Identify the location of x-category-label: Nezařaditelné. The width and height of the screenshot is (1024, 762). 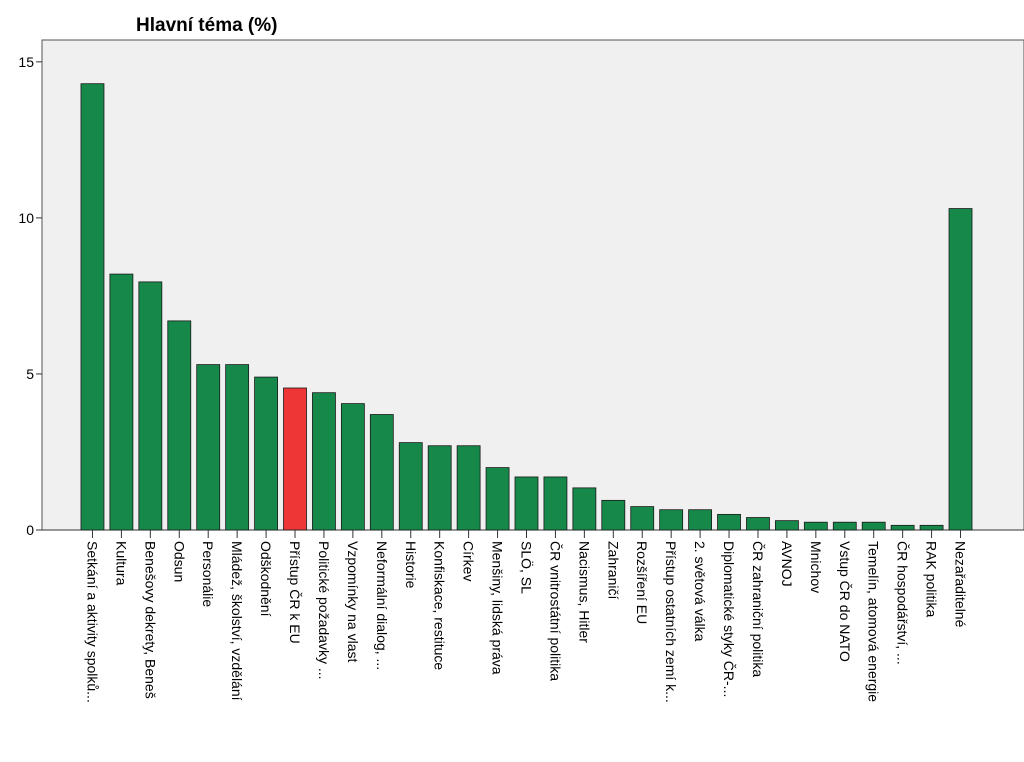
(961, 584).